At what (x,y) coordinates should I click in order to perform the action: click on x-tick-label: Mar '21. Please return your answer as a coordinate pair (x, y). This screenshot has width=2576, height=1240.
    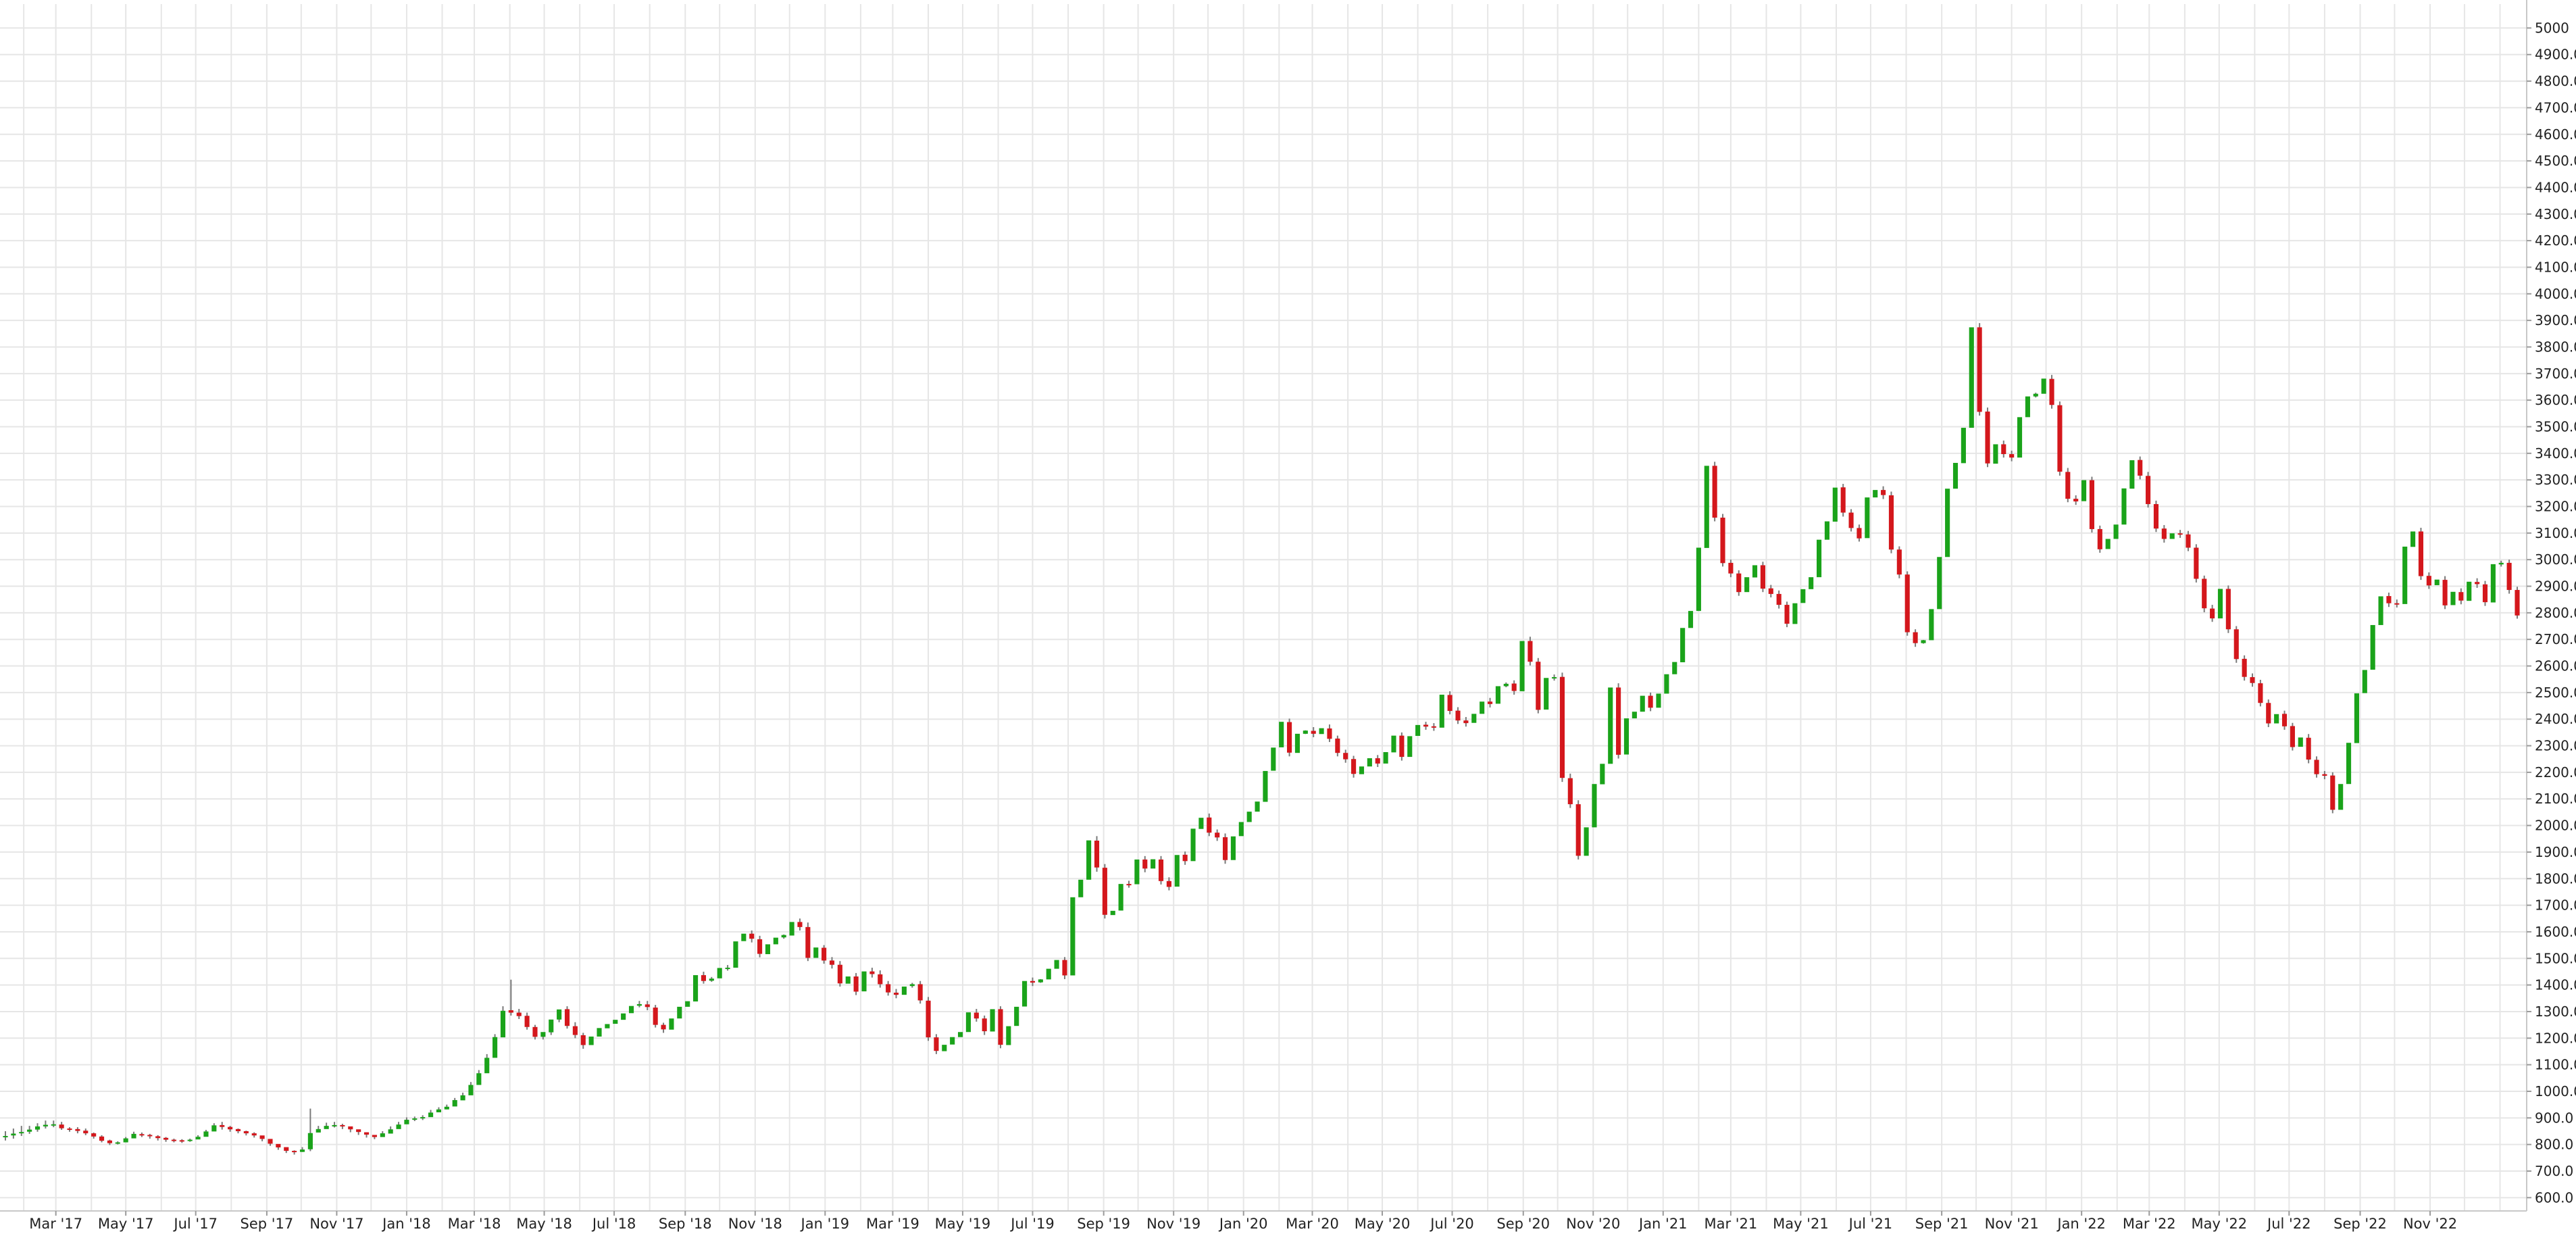
    Looking at the image, I should click on (1730, 1224).